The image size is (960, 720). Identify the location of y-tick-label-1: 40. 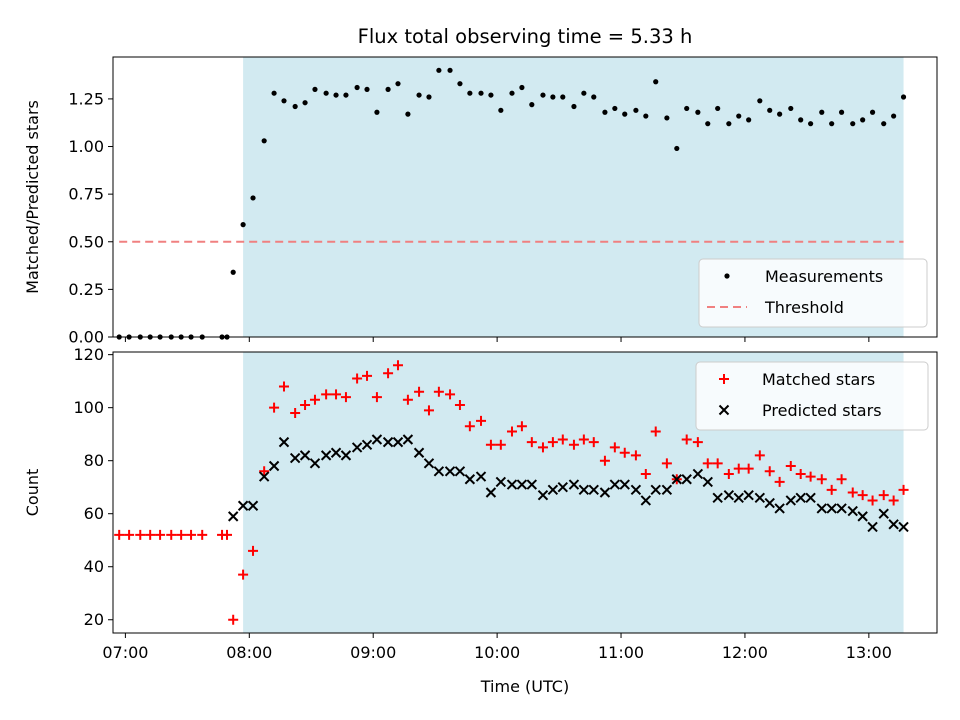
(94, 566).